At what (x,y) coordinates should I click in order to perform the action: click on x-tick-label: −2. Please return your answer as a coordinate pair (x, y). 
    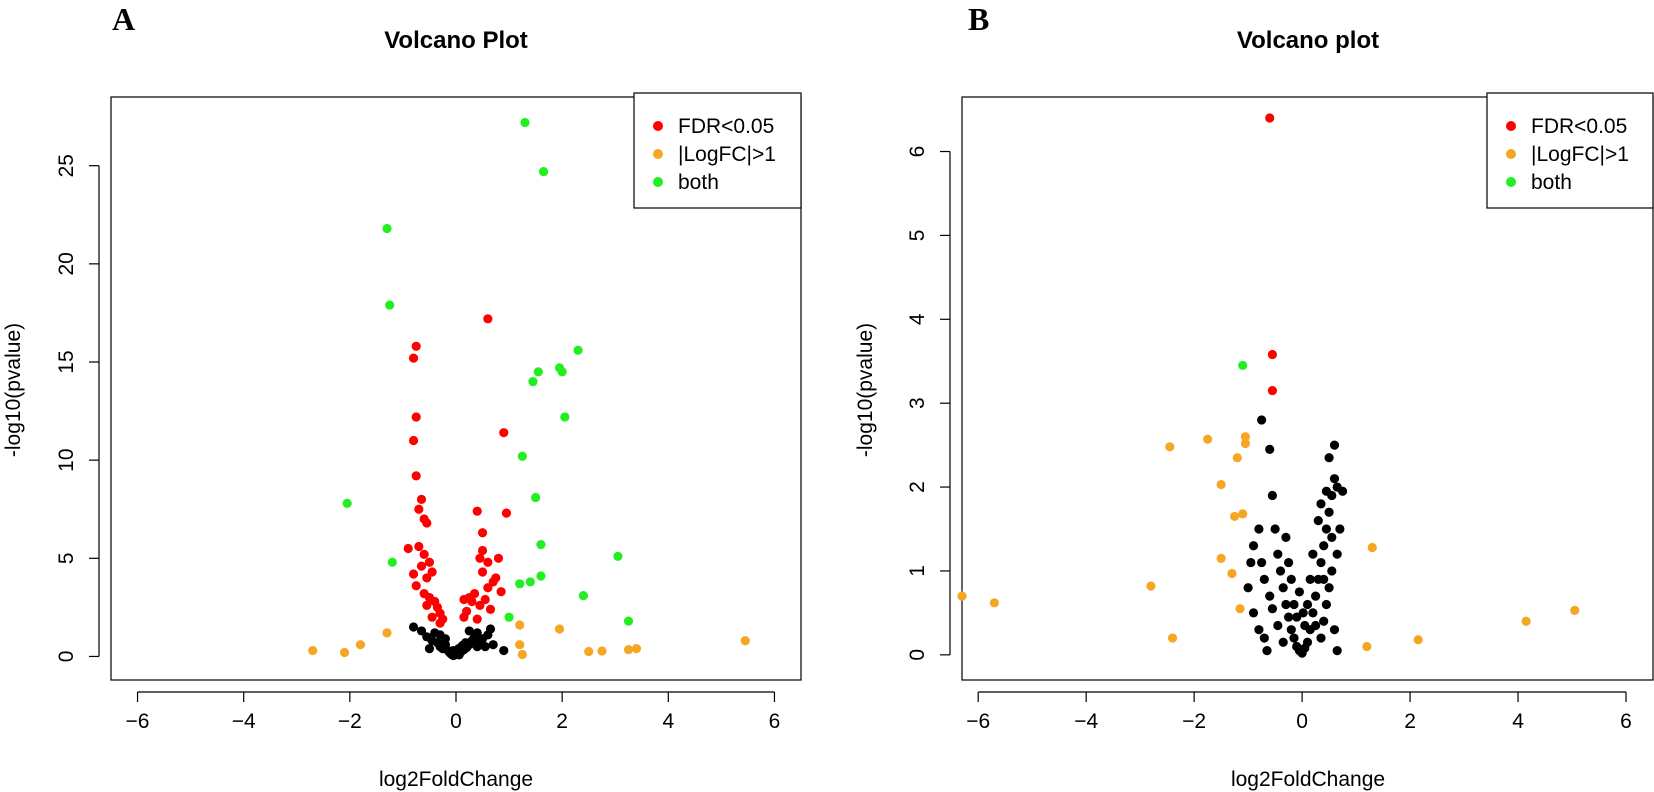
    Looking at the image, I should click on (1194, 721).